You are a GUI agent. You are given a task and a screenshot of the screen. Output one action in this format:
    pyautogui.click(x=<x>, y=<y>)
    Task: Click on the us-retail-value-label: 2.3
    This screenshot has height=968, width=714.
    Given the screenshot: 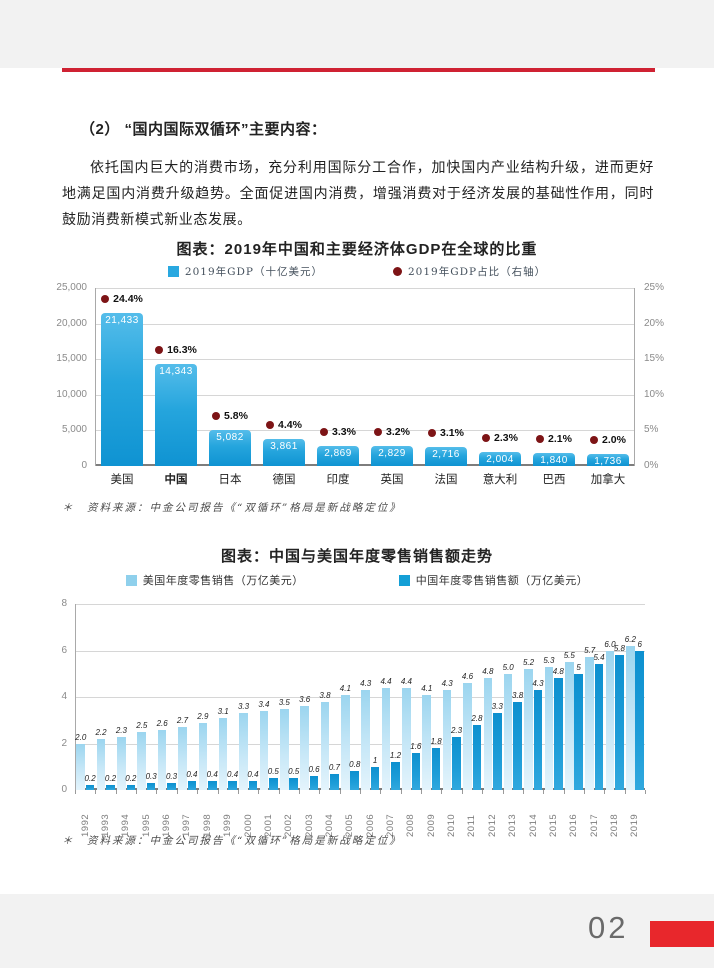 What is the action you would take?
    pyautogui.click(x=121, y=730)
    